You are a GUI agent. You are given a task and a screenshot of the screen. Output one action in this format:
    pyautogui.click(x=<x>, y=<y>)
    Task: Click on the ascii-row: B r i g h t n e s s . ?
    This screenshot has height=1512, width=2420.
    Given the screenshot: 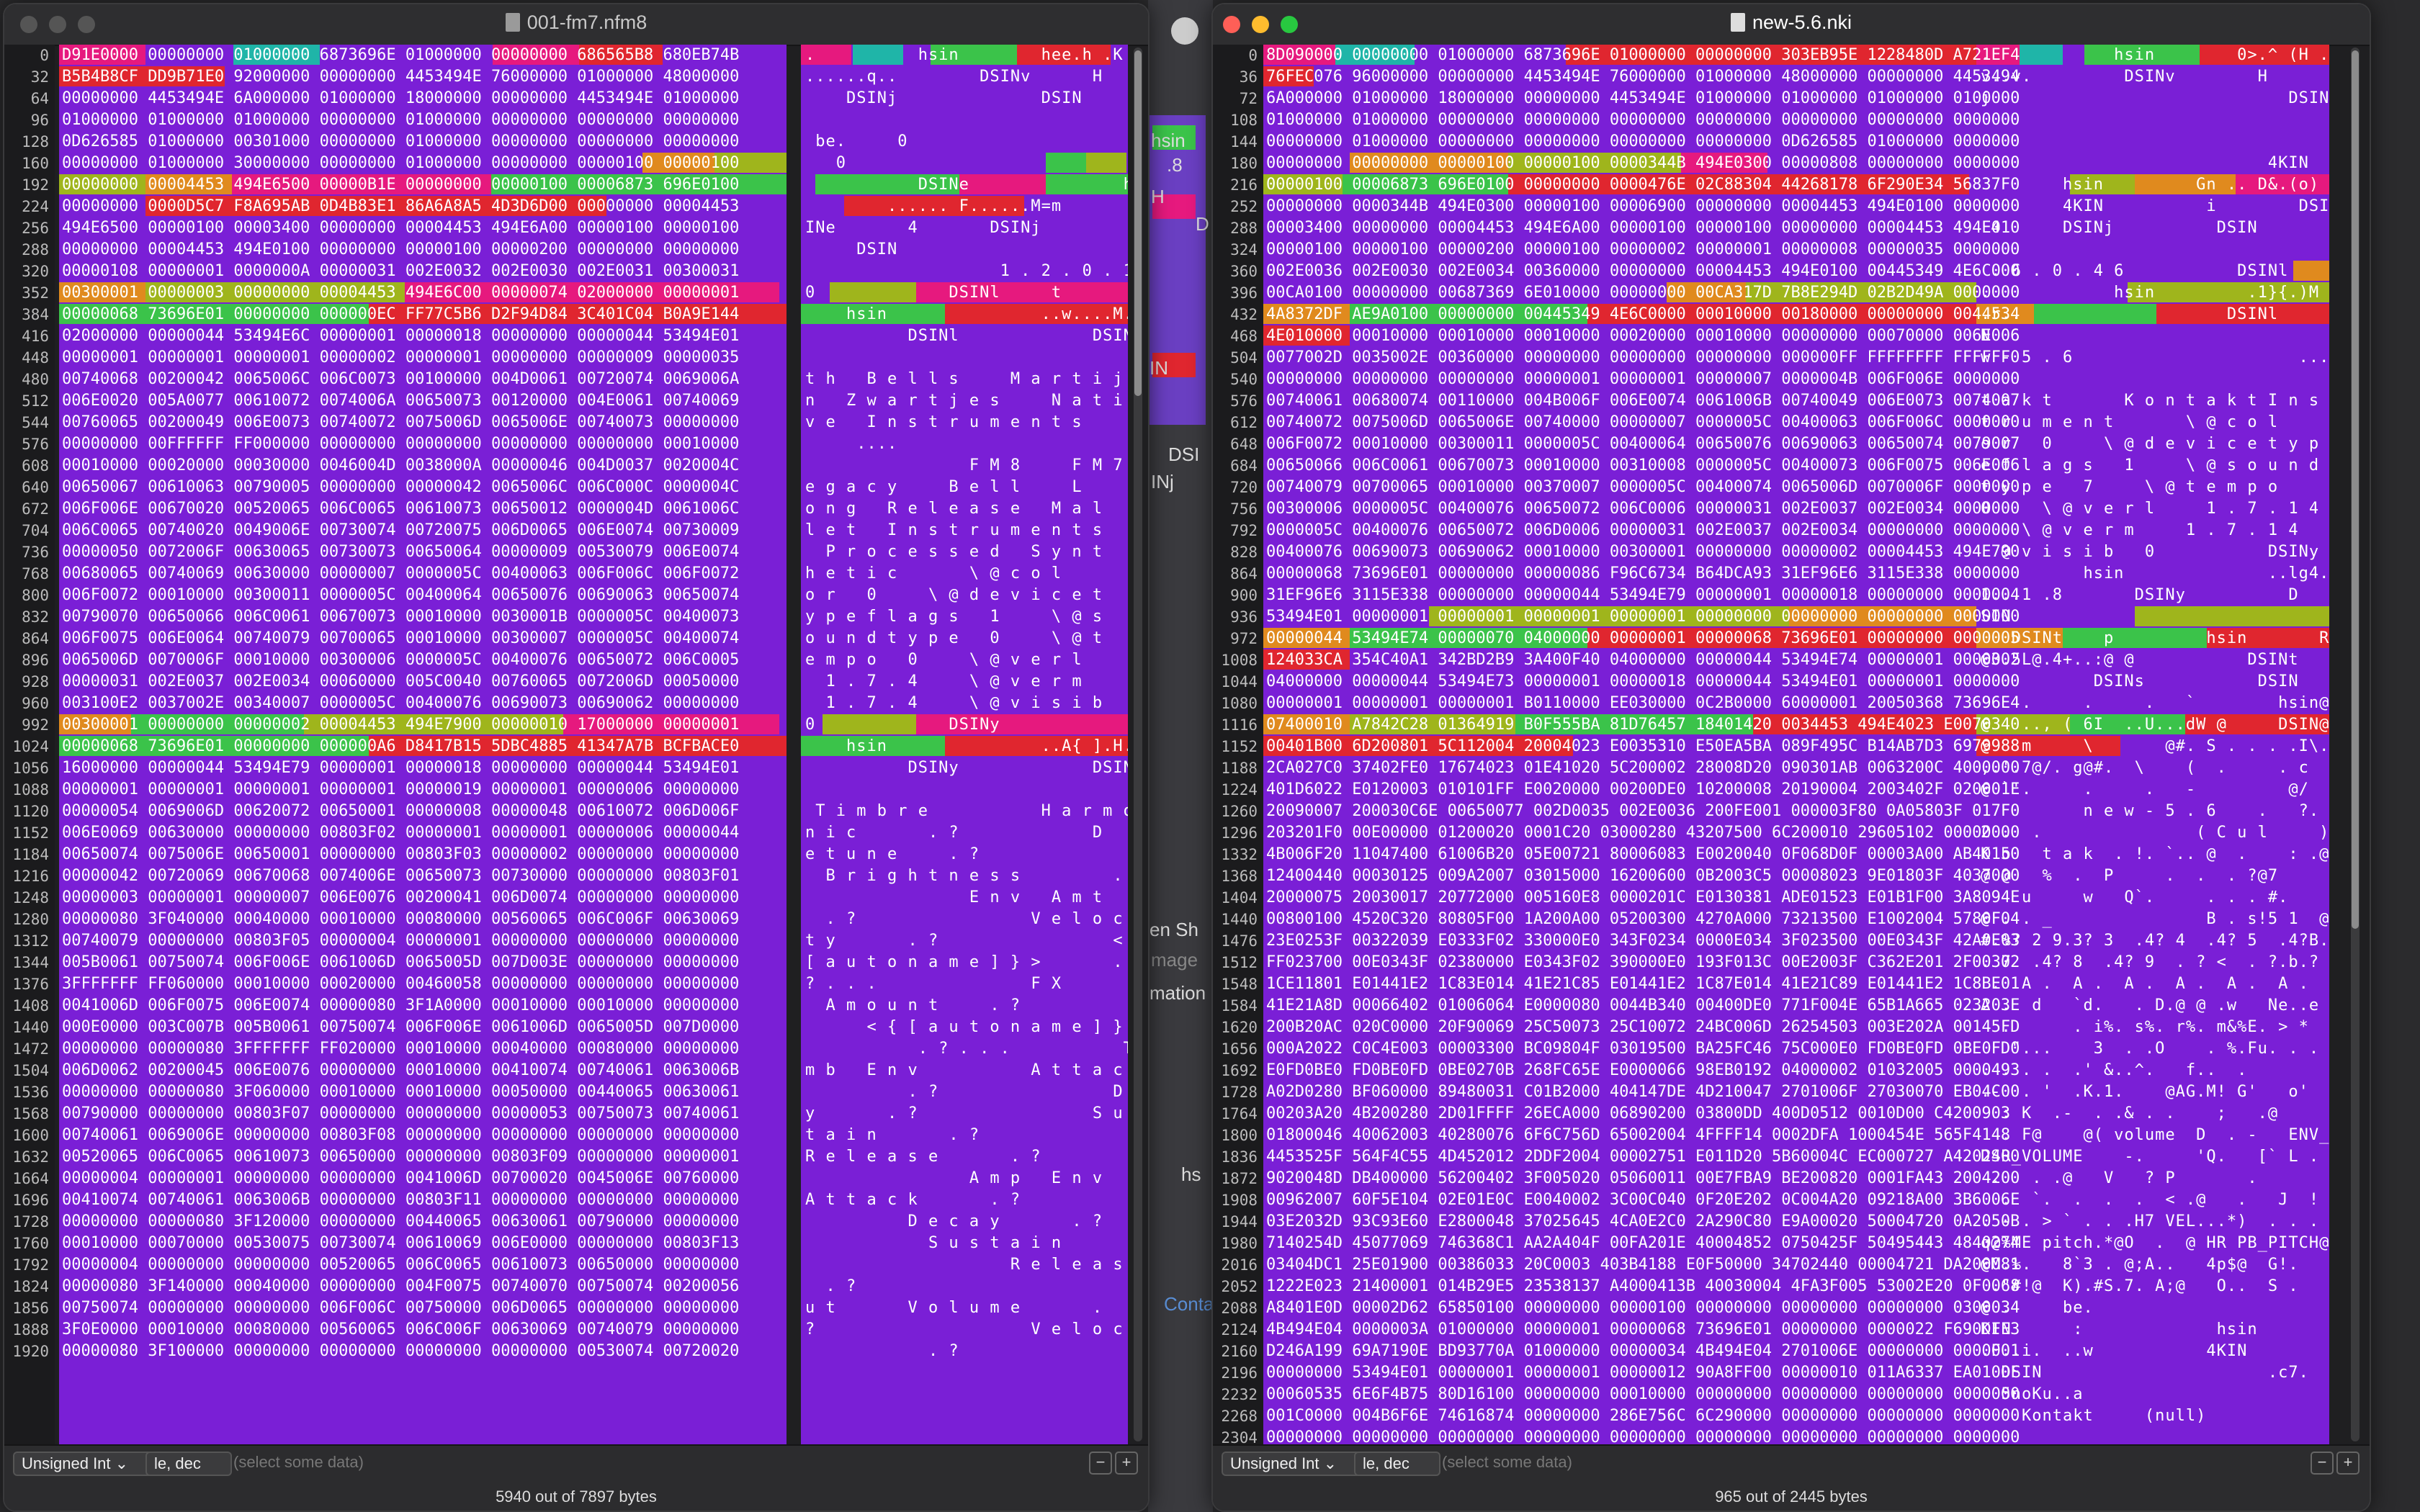 What is the action you would take?
    pyautogui.click(x=964, y=876)
    